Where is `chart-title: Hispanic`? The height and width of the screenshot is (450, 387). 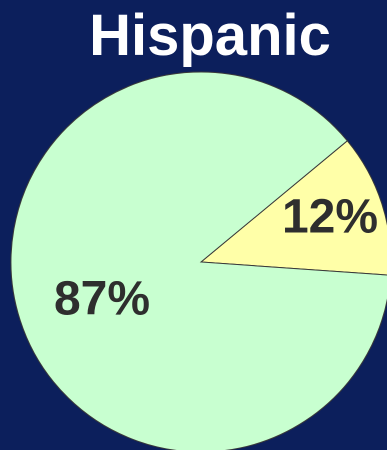 chart-title: Hispanic is located at coordinates (210, 35).